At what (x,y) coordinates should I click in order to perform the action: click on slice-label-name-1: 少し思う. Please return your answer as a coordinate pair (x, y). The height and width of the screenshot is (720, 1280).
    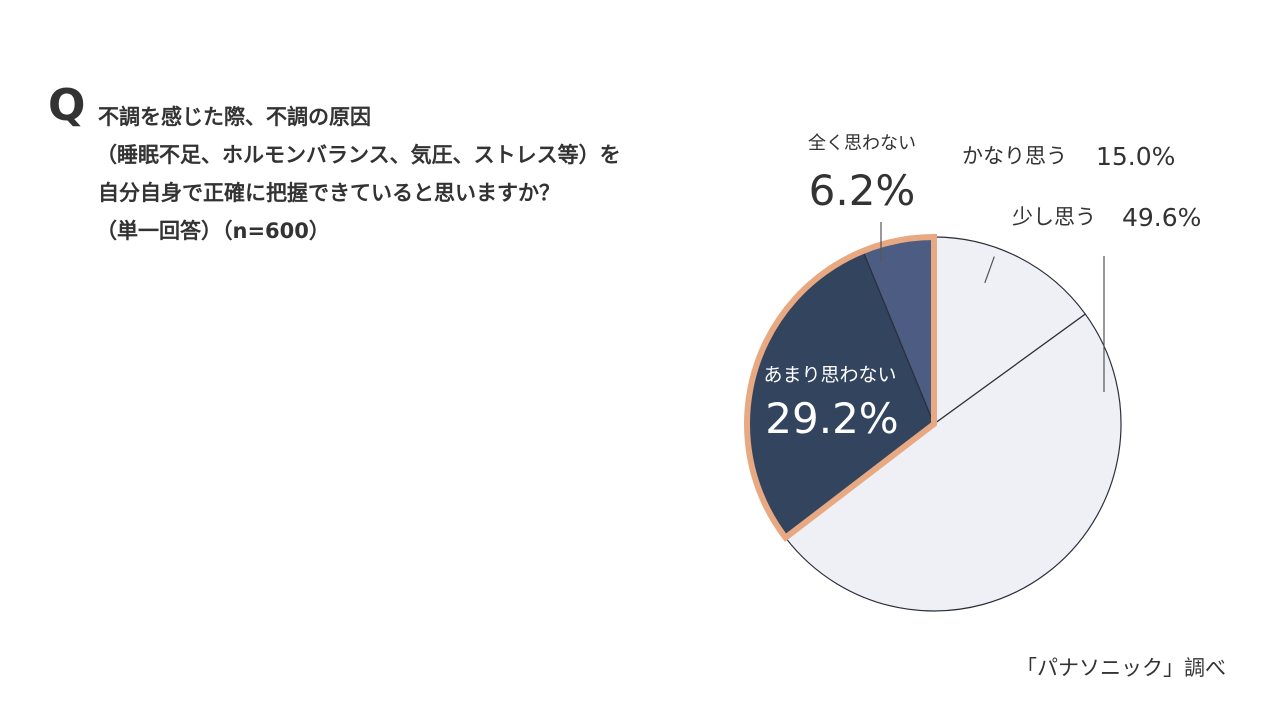
    Looking at the image, I should click on (1054, 217).